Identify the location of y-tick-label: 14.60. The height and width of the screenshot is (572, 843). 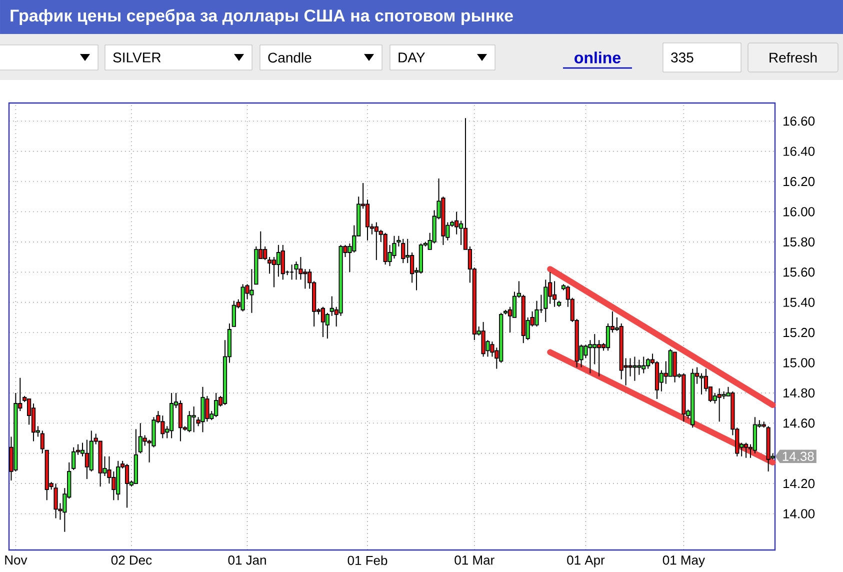
(799, 423).